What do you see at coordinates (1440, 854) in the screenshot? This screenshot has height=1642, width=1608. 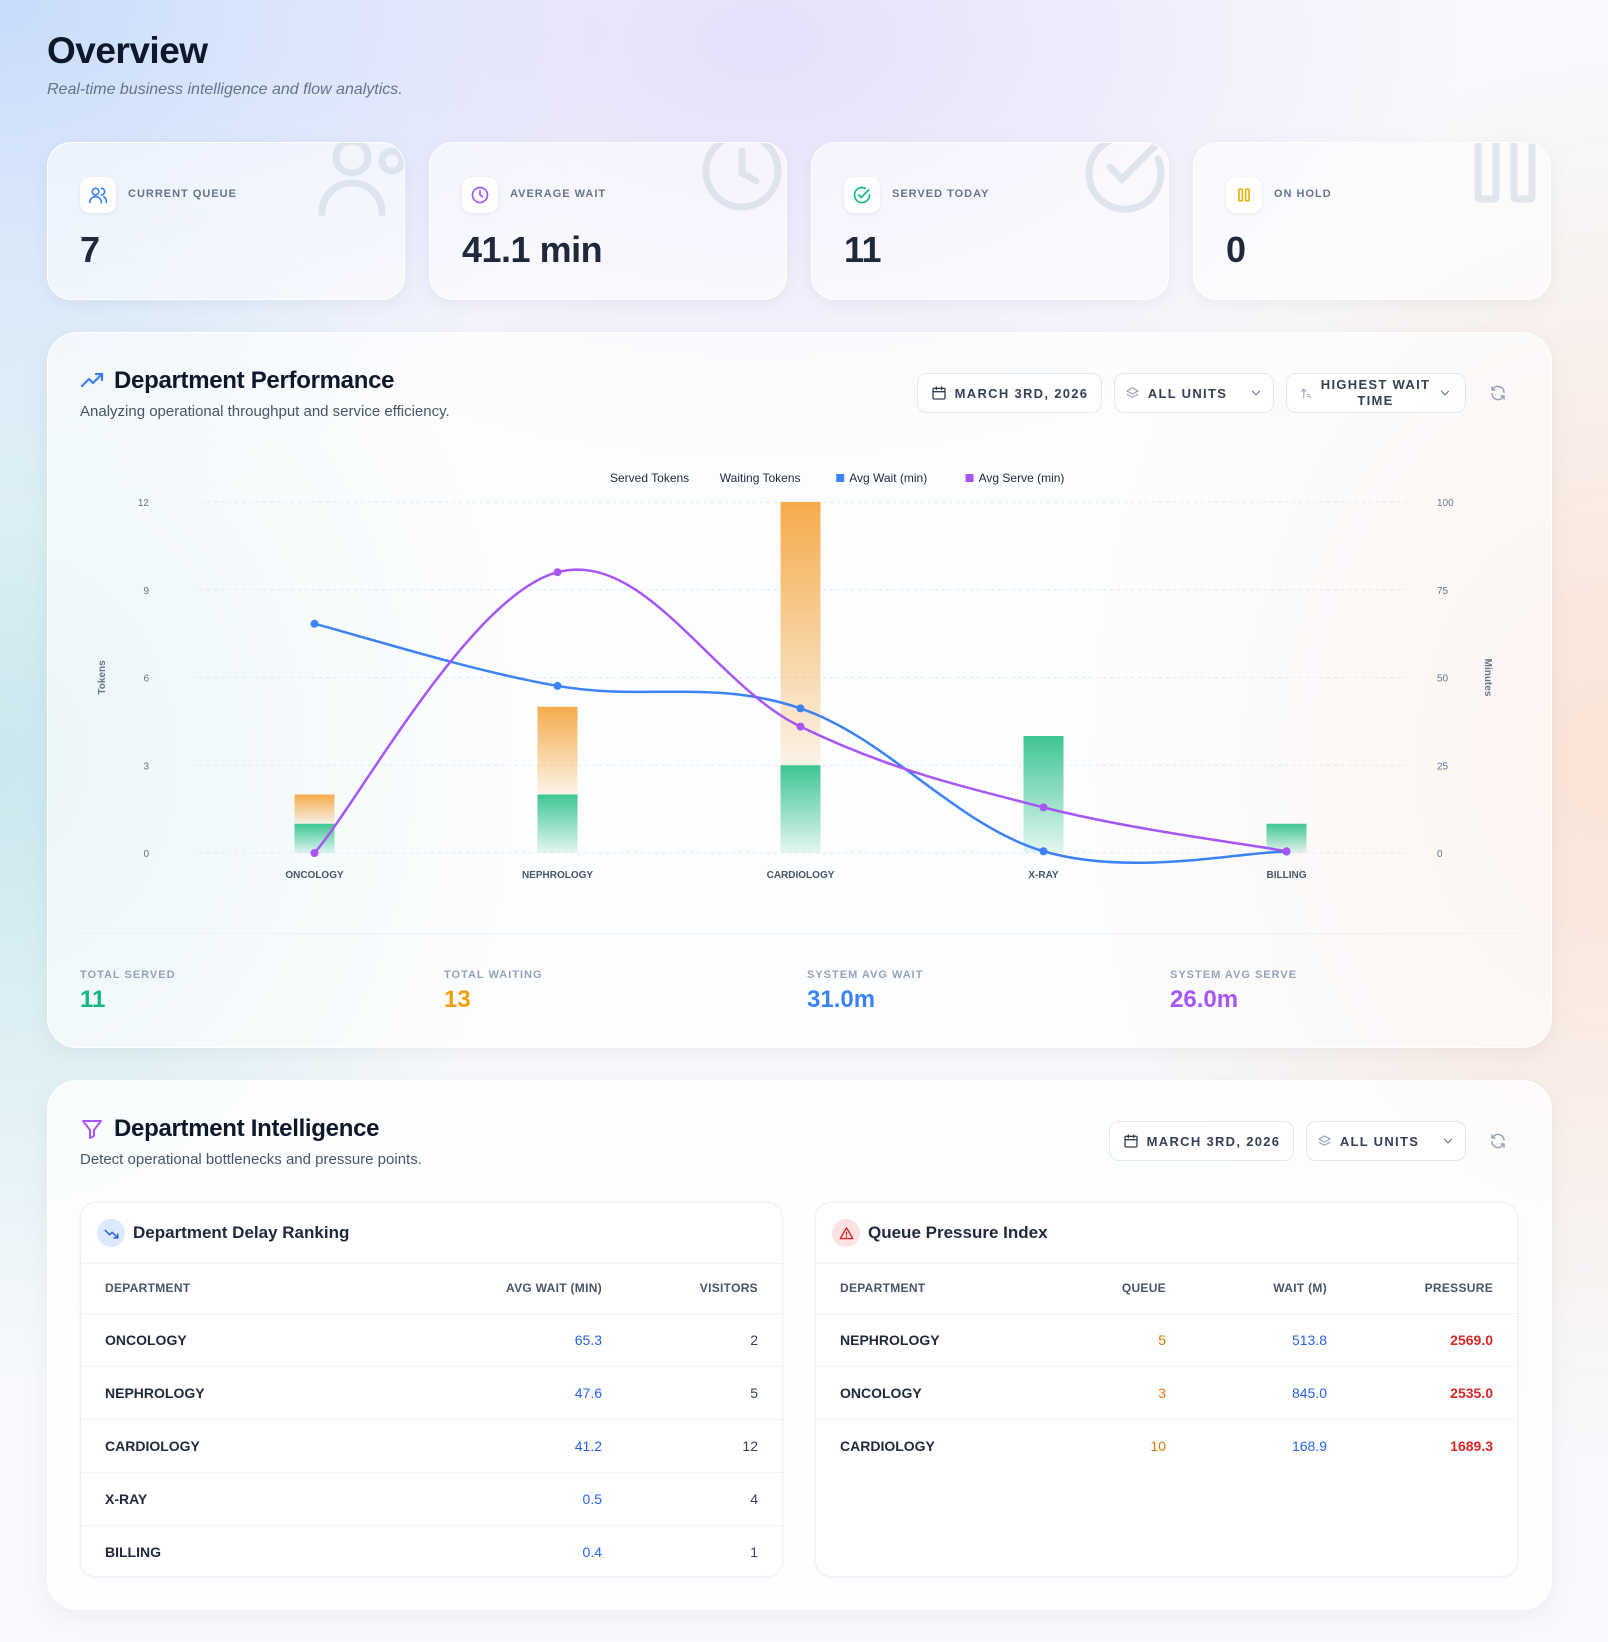 I see `y2-tick-label: 0` at bounding box center [1440, 854].